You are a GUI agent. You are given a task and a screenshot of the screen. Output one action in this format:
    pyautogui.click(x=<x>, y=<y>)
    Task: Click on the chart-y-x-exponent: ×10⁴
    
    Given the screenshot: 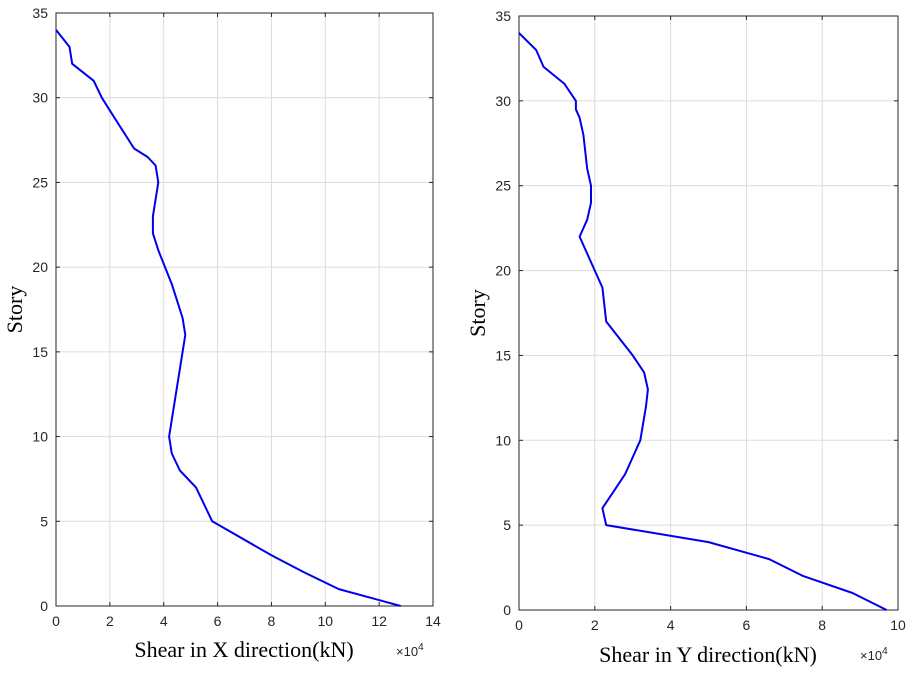 What is the action you would take?
    pyautogui.click(x=874, y=654)
    